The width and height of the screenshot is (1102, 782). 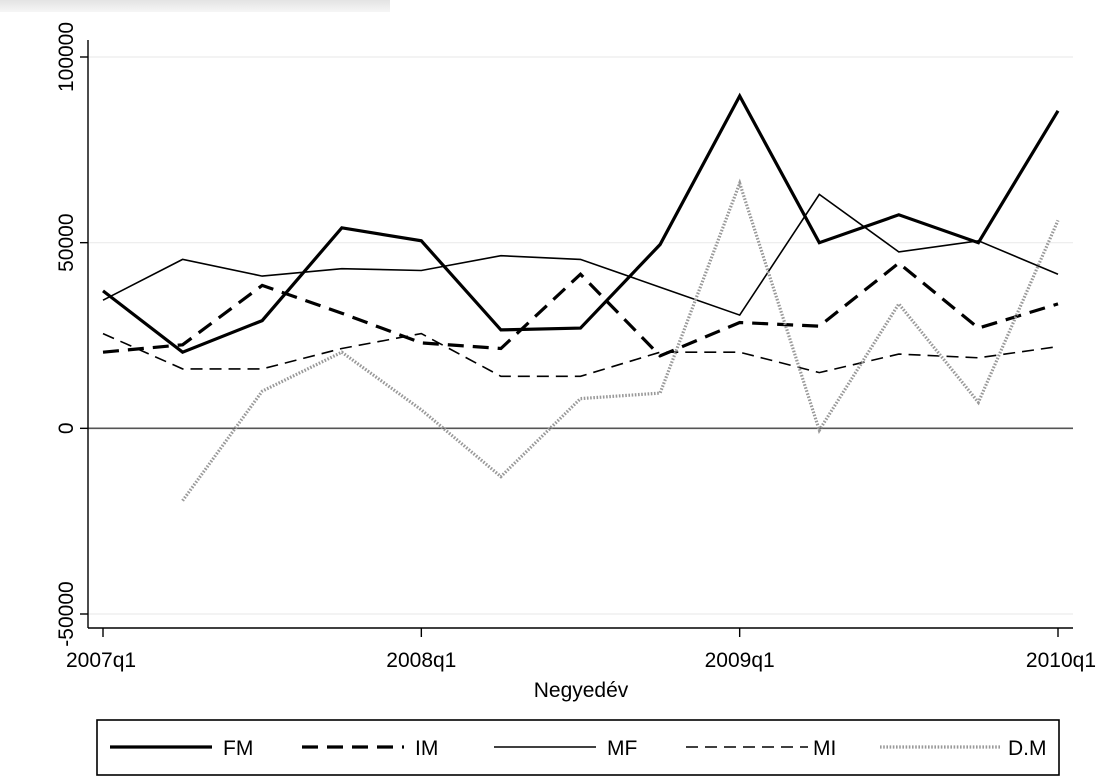 What do you see at coordinates (580, 309) in the screenshot?
I see `series-line-im` at bounding box center [580, 309].